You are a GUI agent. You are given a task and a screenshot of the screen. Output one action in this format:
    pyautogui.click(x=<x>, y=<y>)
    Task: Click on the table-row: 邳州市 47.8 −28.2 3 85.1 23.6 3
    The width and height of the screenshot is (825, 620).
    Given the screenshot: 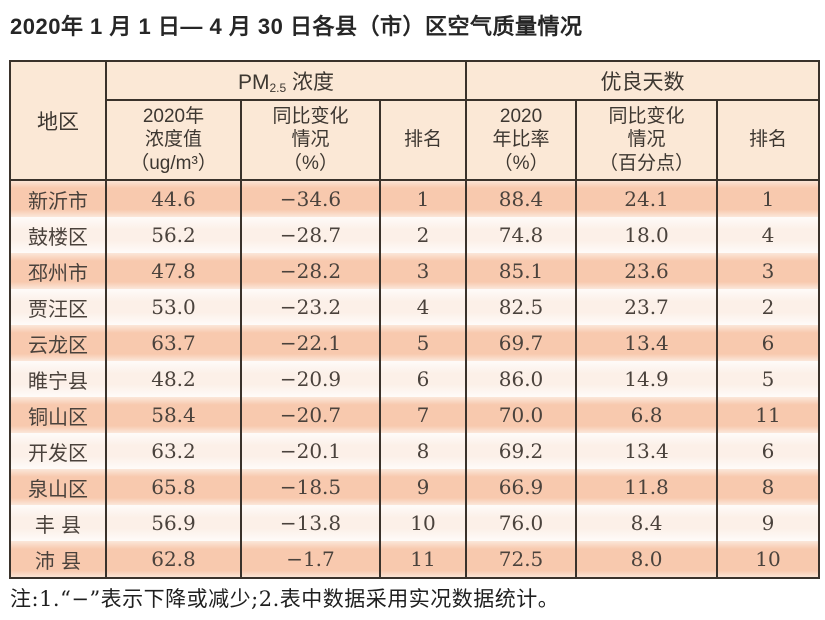 What is the action you would take?
    pyautogui.click(x=415, y=271)
    